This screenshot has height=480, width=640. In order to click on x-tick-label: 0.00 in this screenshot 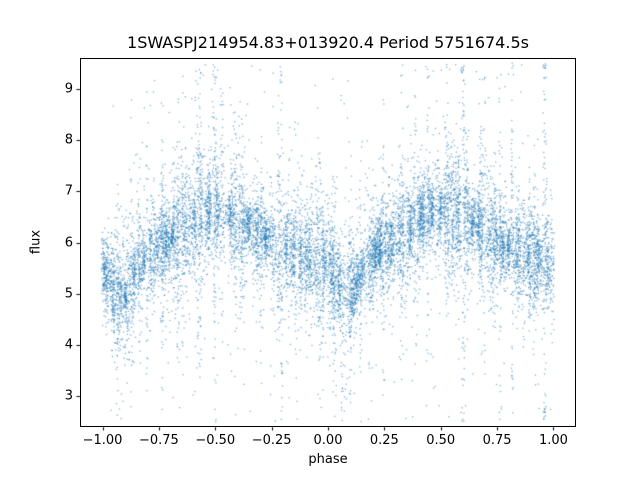, I will do `click(328, 440)`.